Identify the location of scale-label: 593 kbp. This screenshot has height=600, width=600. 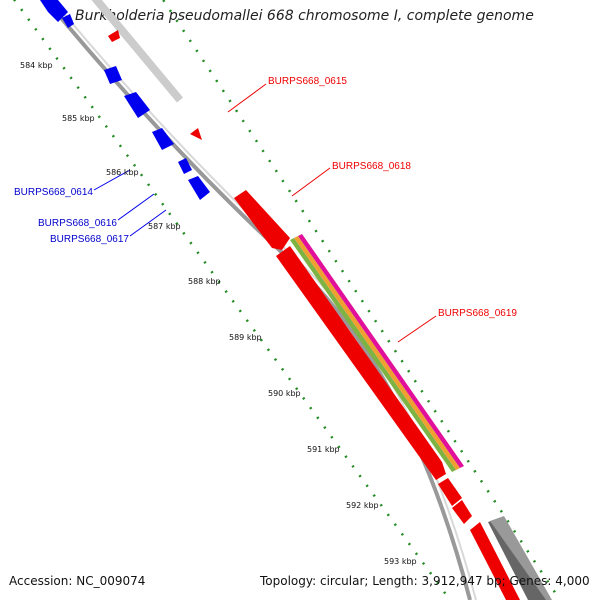
(400, 561).